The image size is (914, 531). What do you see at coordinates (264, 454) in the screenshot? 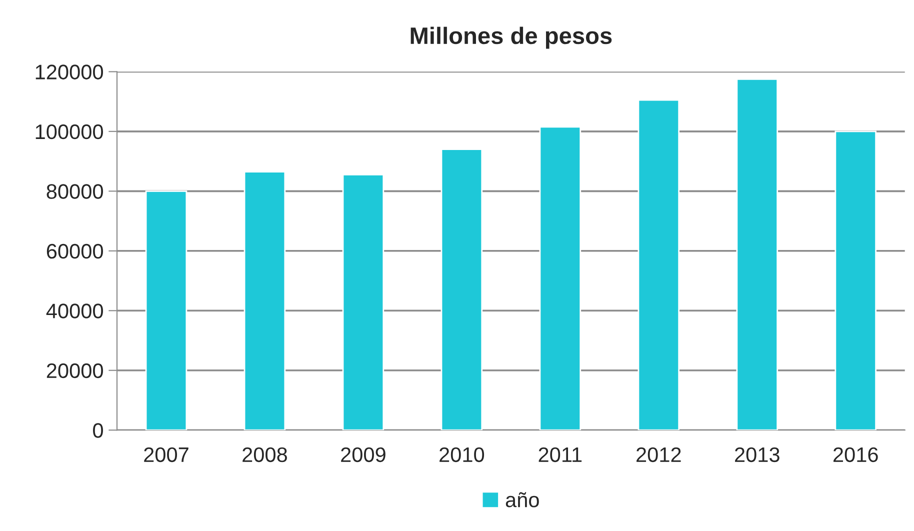
I see `x-tick-label: 2008` at bounding box center [264, 454].